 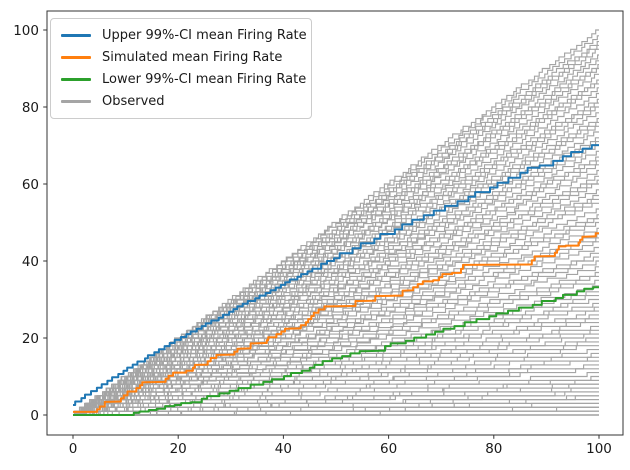 I want to click on x-tick-label: 60, so click(x=388, y=449).